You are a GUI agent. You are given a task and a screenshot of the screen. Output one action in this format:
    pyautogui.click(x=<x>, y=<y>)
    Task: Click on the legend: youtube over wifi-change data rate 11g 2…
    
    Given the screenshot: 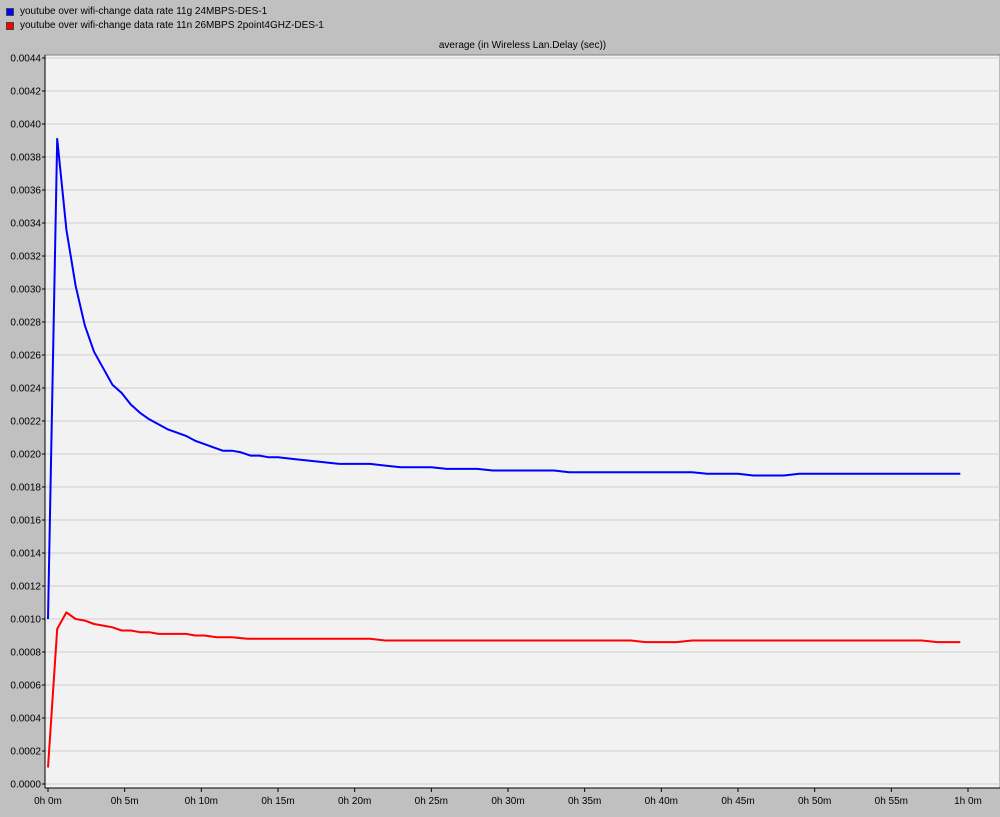 What is the action you would take?
    pyautogui.click(x=500, y=19)
    